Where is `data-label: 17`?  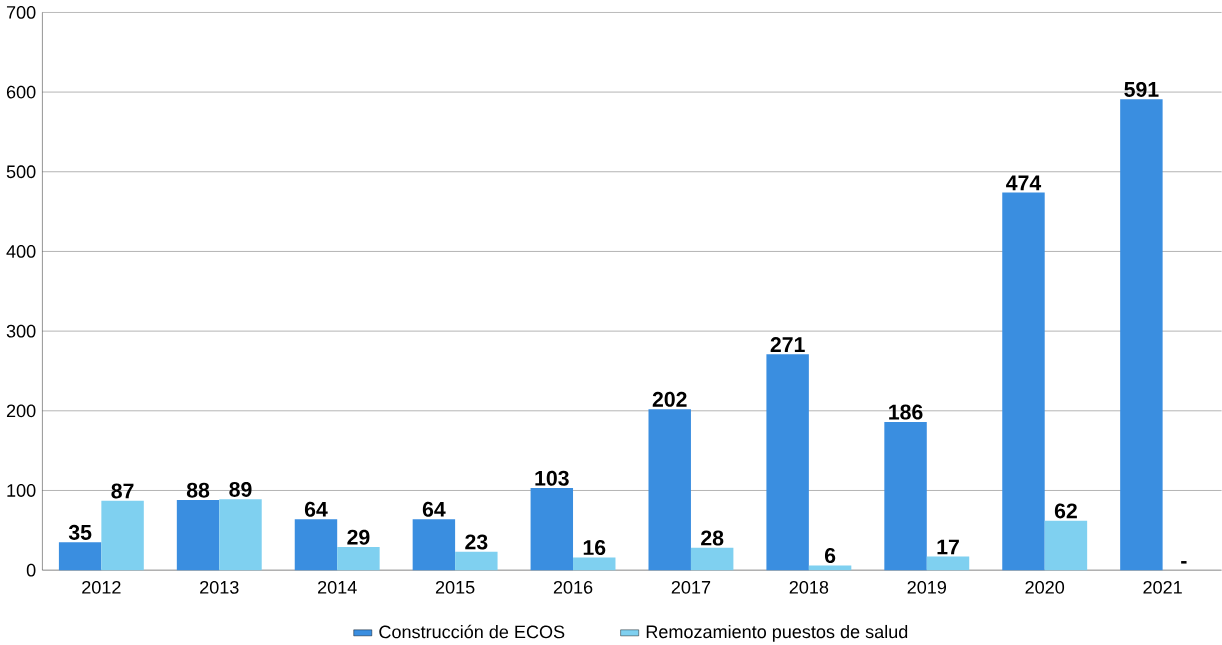
data-label: 17 is located at coordinates (948, 547).